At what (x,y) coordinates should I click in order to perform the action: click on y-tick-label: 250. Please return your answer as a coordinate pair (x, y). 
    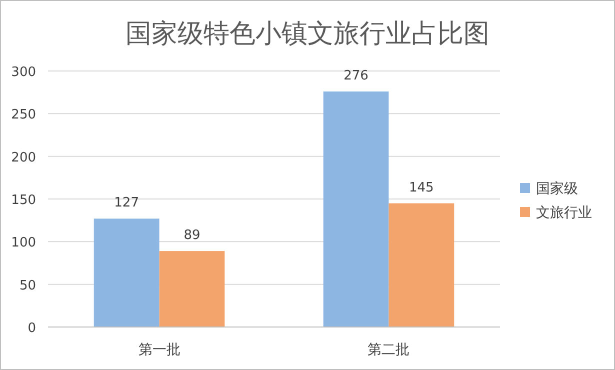
    Looking at the image, I should click on (23, 115).